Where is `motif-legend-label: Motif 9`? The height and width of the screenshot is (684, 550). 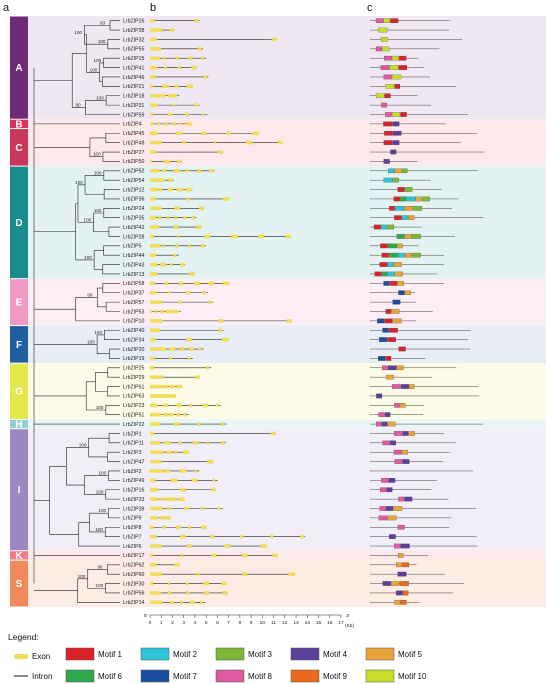 motif-legend-label: Motif 9 is located at coordinates (335, 676).